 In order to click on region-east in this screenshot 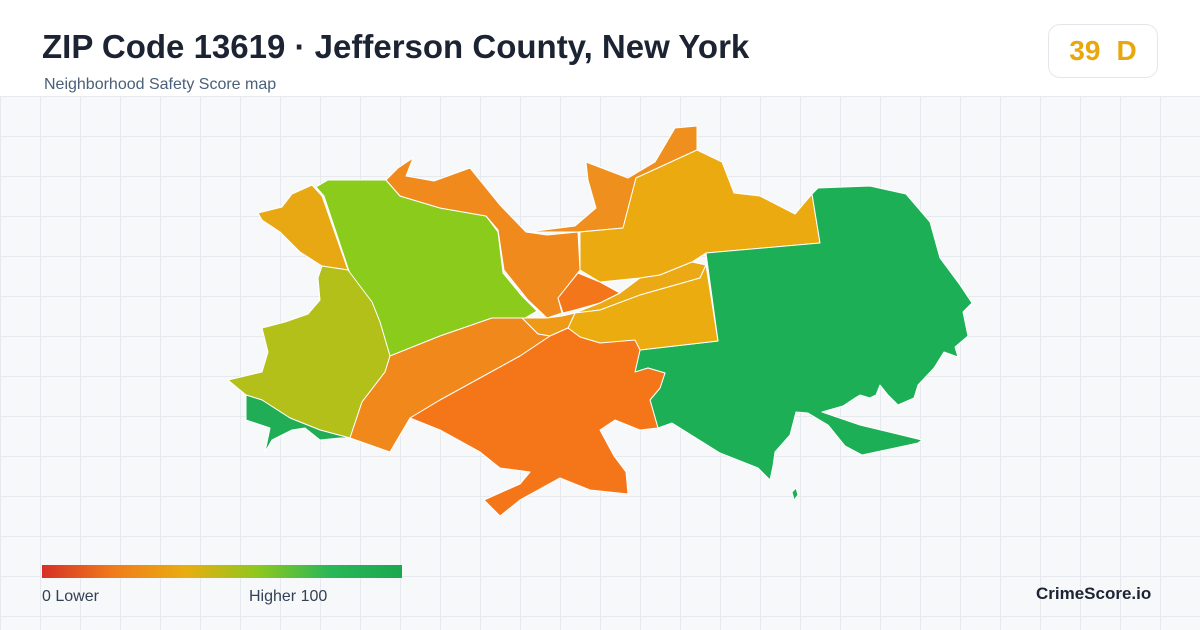, I will do `click(803, 333)`.